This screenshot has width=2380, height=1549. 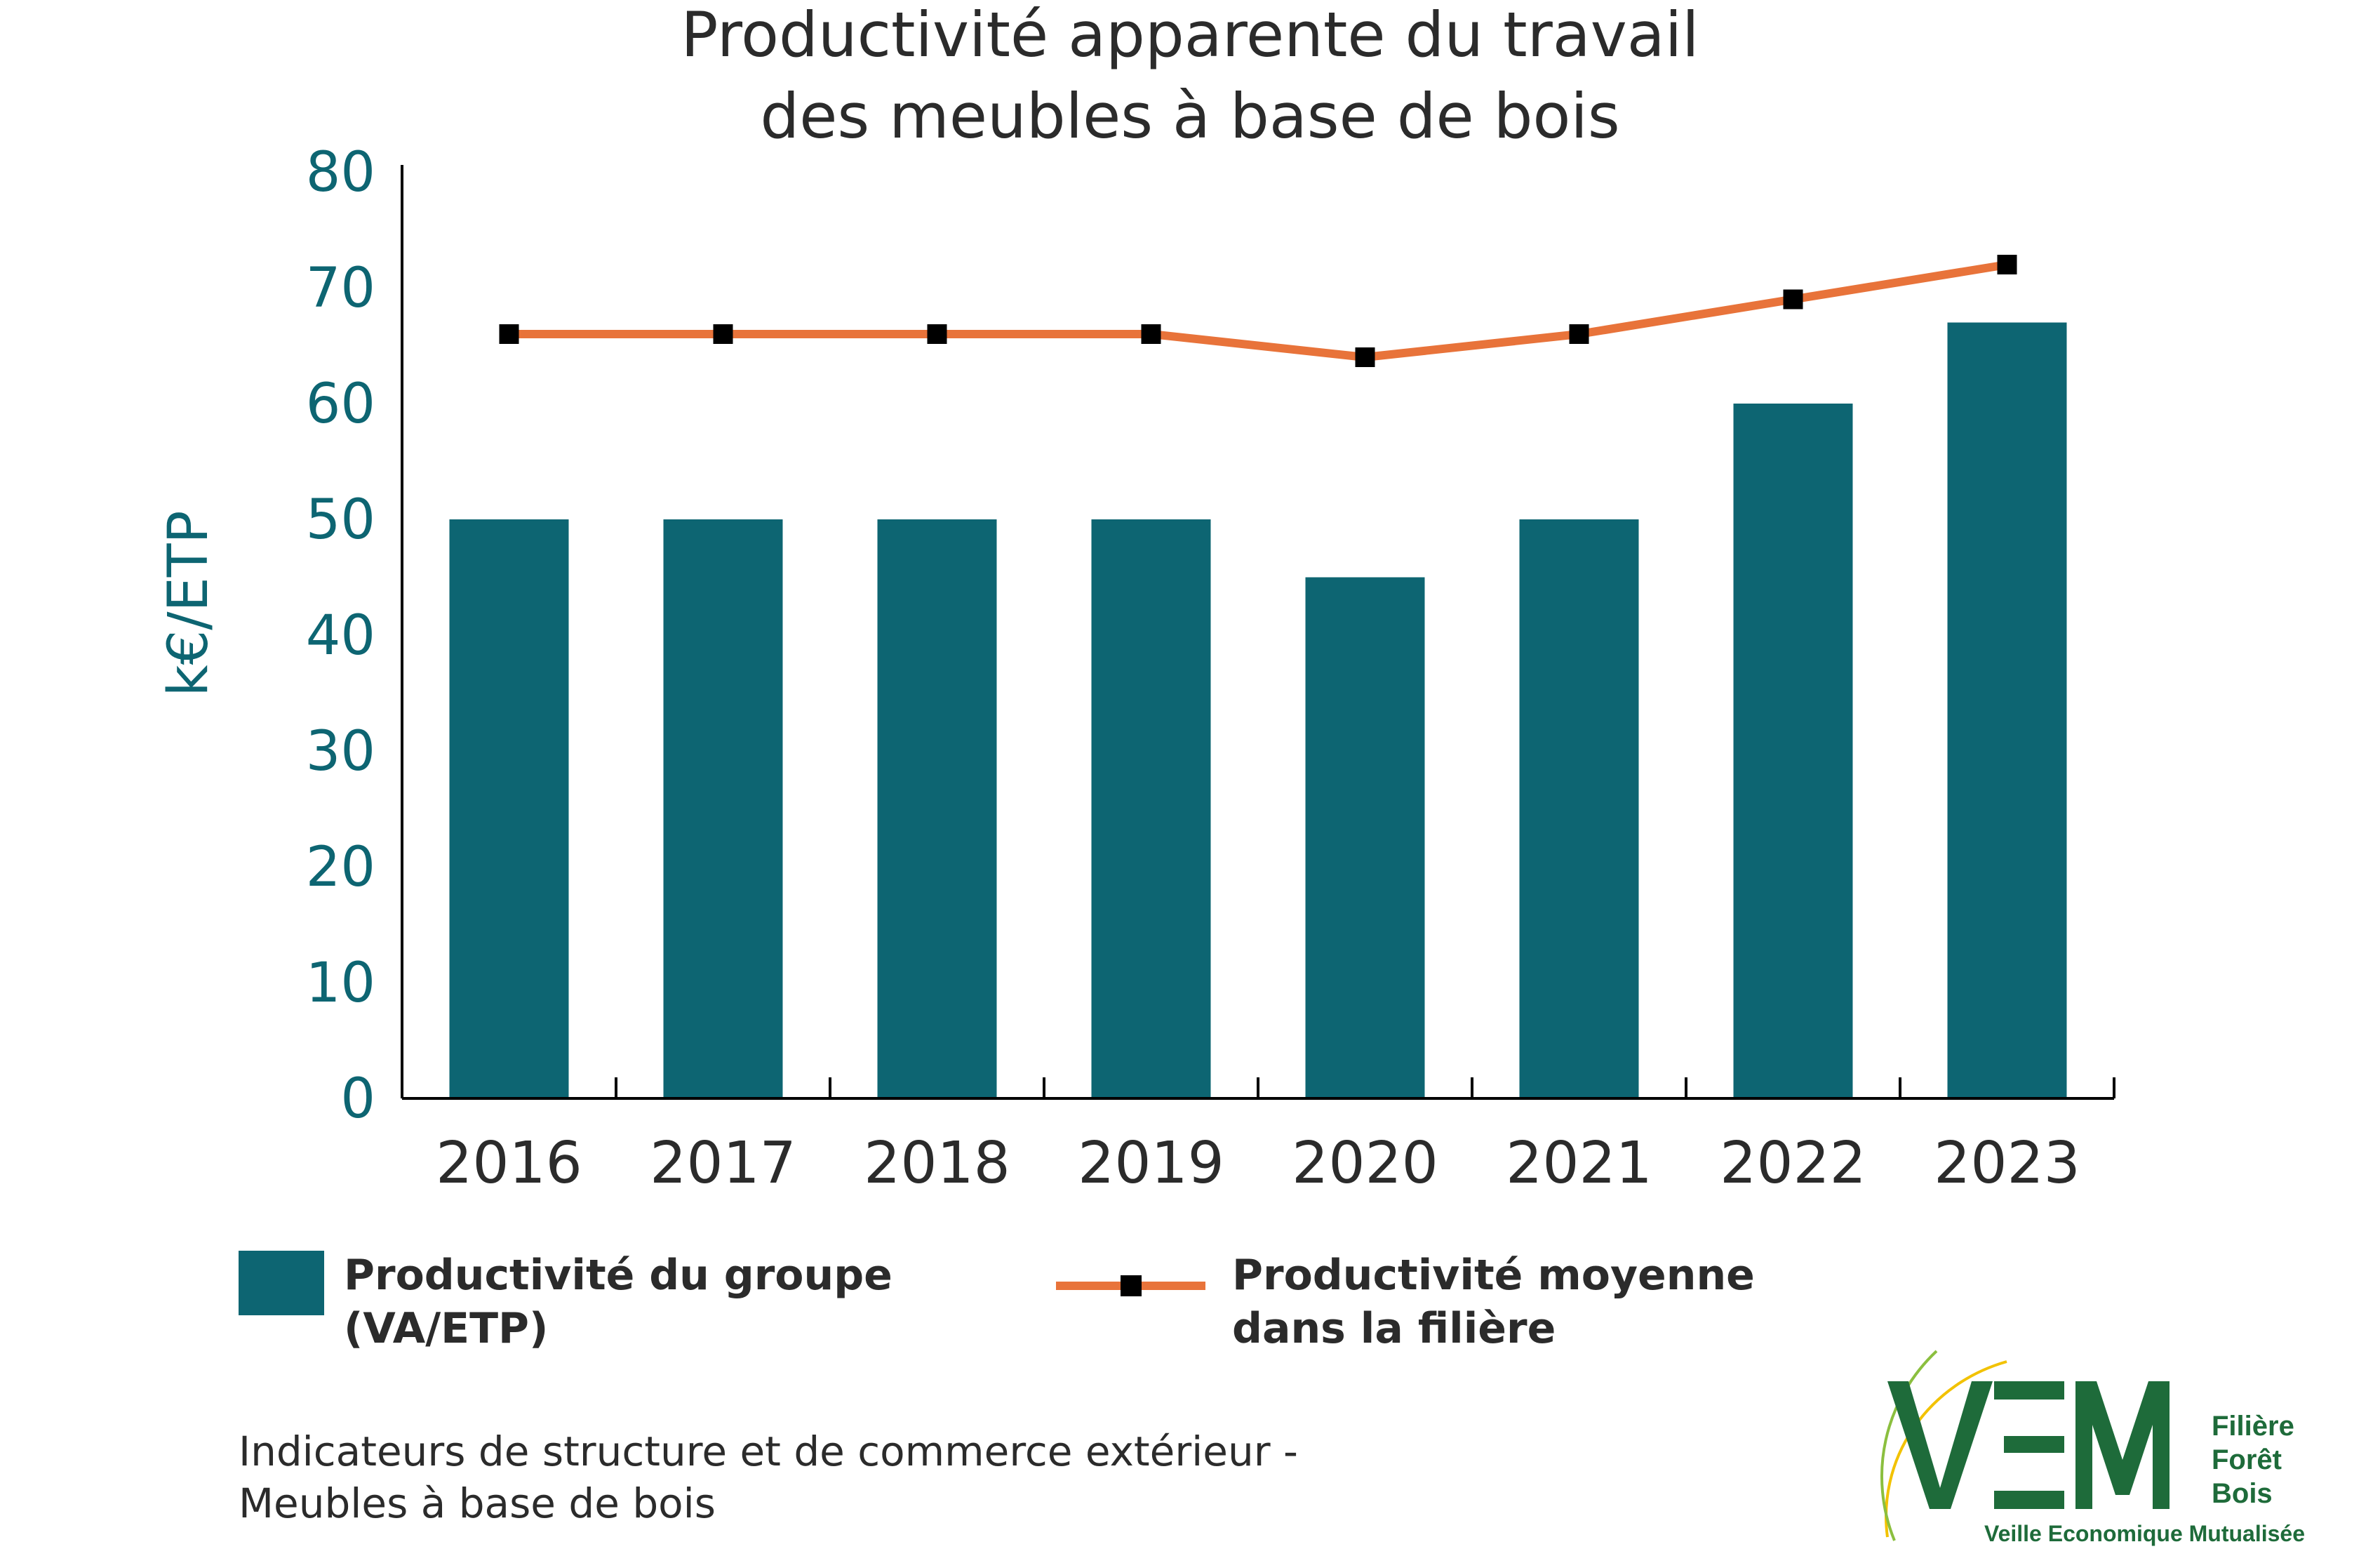 What do you see at coordinates (358, 1099) in the screenshot?
I see `y-tick-label: 0` at bounding box center [358, 1099].